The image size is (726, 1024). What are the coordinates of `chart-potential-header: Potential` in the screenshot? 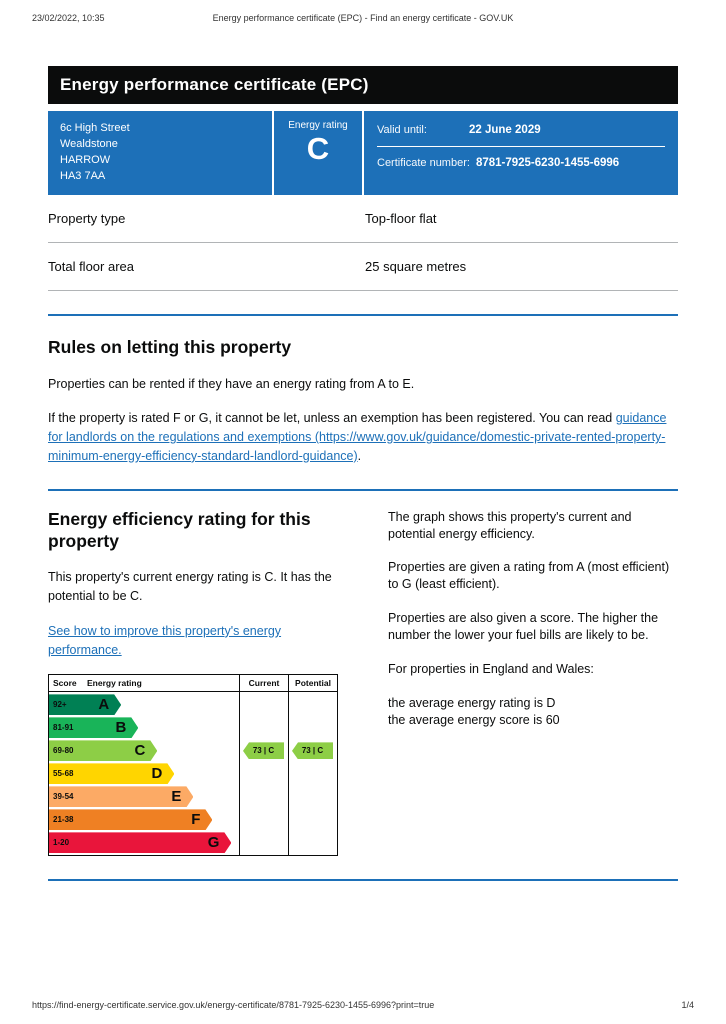 It's located at (312, 683).